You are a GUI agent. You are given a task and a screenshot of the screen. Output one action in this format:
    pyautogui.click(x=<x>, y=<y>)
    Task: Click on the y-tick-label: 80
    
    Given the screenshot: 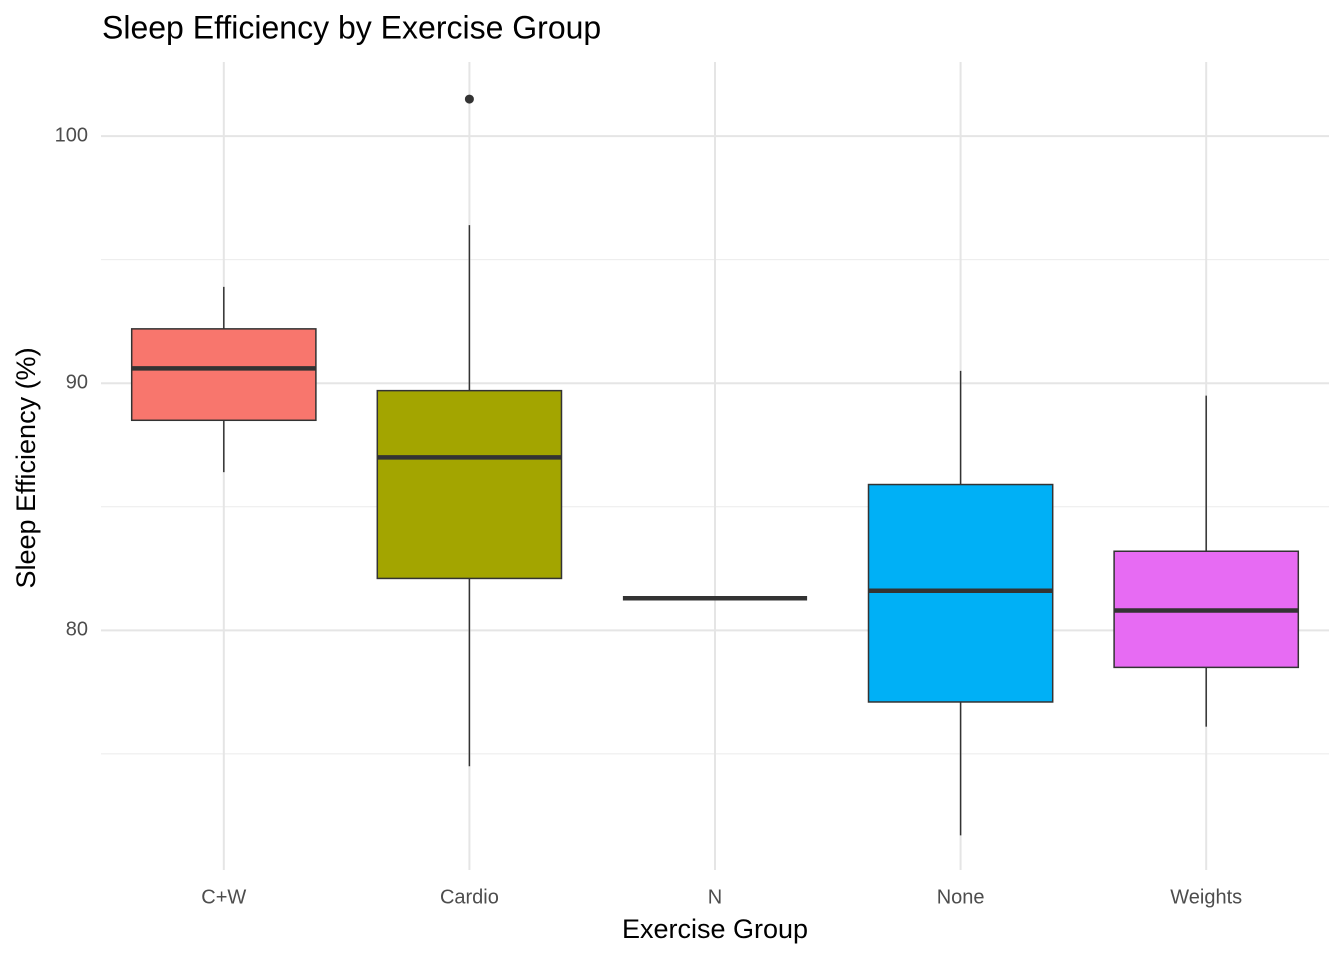 What is the action you would take?
    pyautogui.click(x=77, y=630)
    